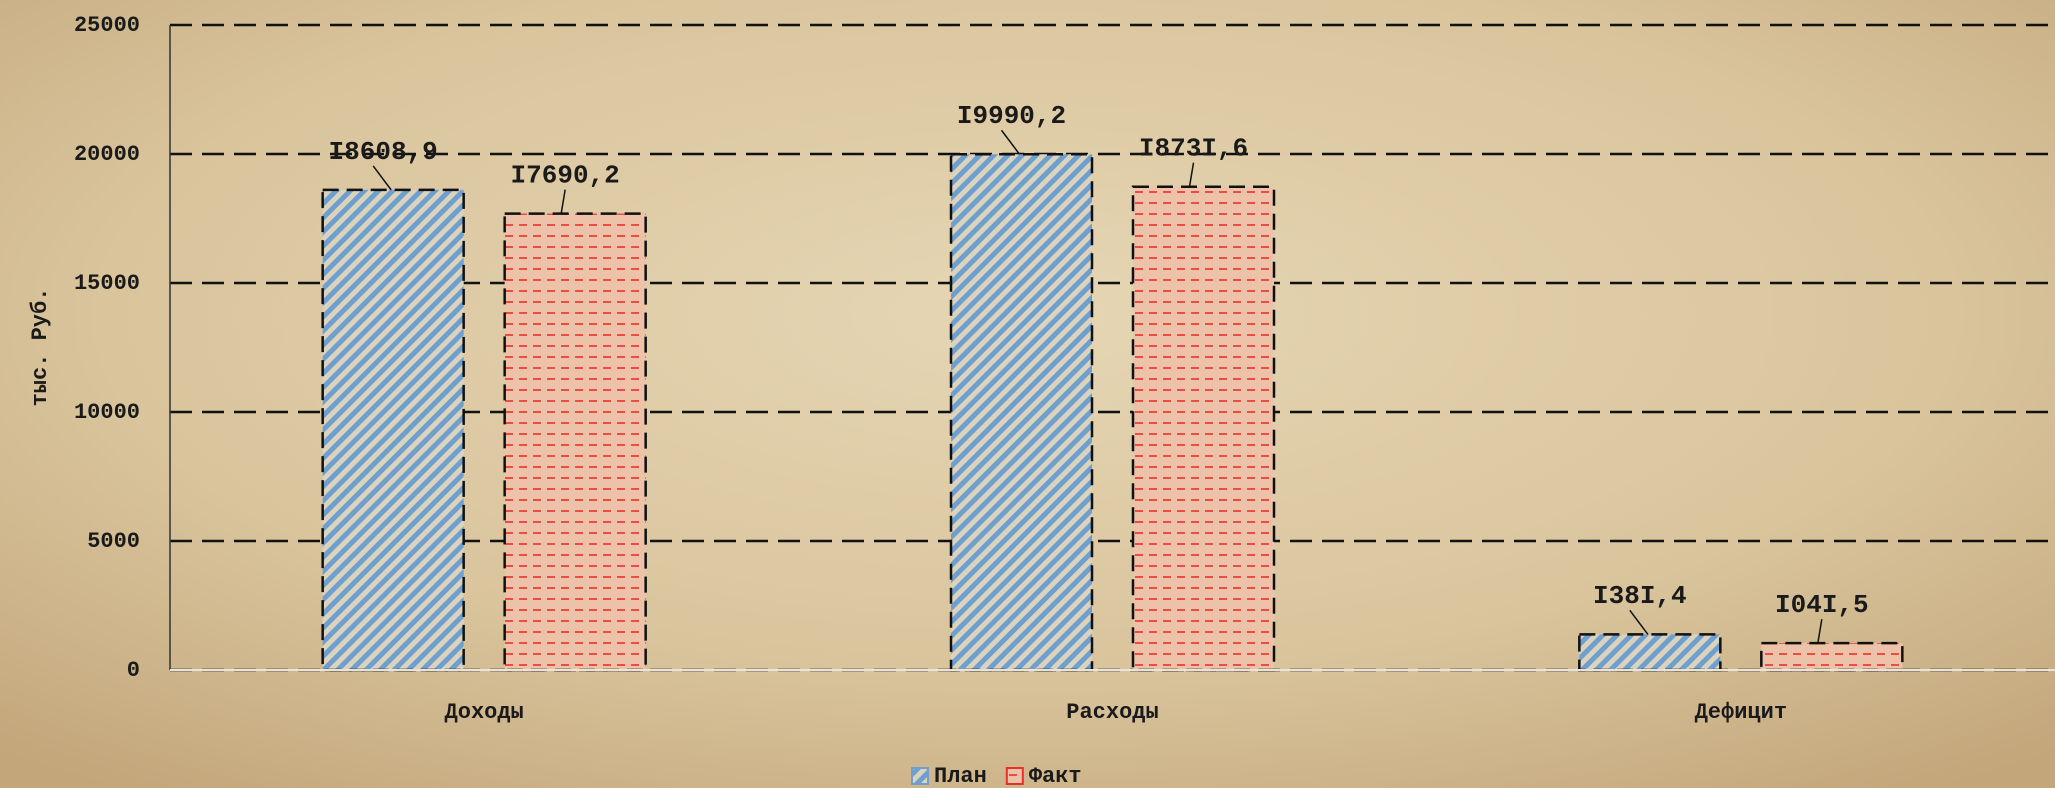 The height and width of the screenshot is (788, 2055). What do you see at coordinates (40, 347) in the screenshot?
I see `y-axis-label: тыс. Руб.` at bounding box center [40, 347].